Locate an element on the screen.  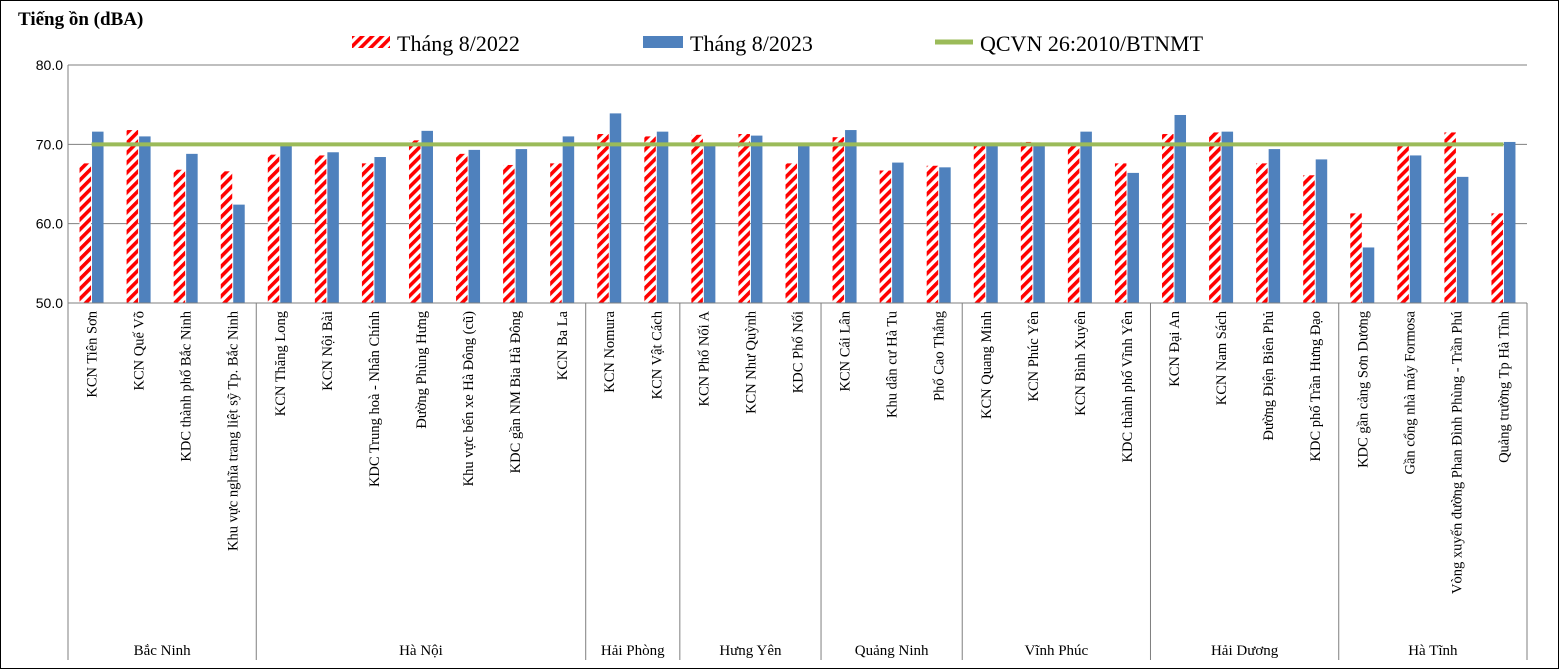
category-label: KCN Phố Nối A is located at coordinates (704, 358).